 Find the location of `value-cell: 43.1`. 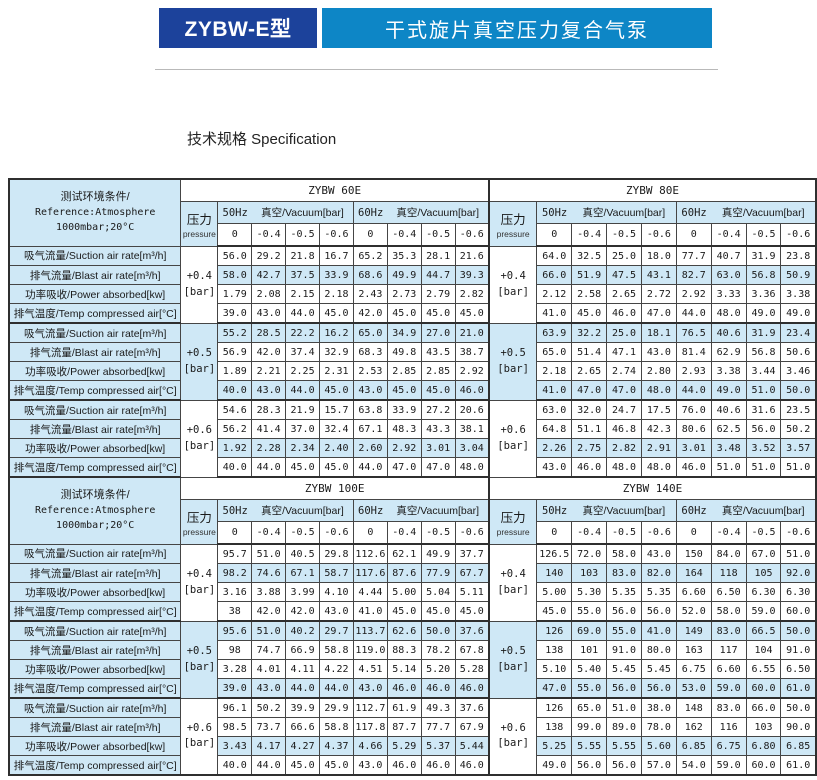

value-cell: 43.1 is located at coordinates (658, 275).